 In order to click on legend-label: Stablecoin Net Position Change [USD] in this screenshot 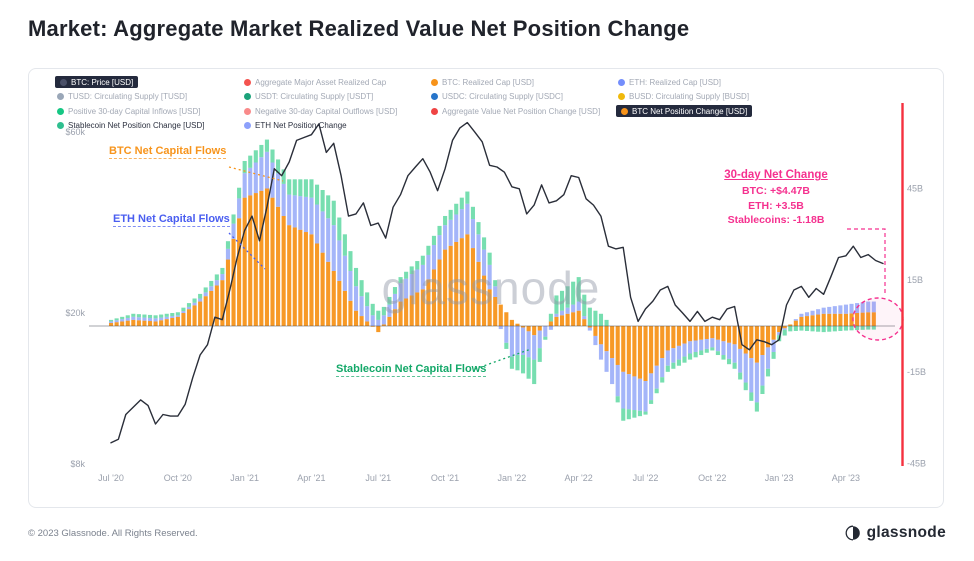, I will do `click(136, 125)`.